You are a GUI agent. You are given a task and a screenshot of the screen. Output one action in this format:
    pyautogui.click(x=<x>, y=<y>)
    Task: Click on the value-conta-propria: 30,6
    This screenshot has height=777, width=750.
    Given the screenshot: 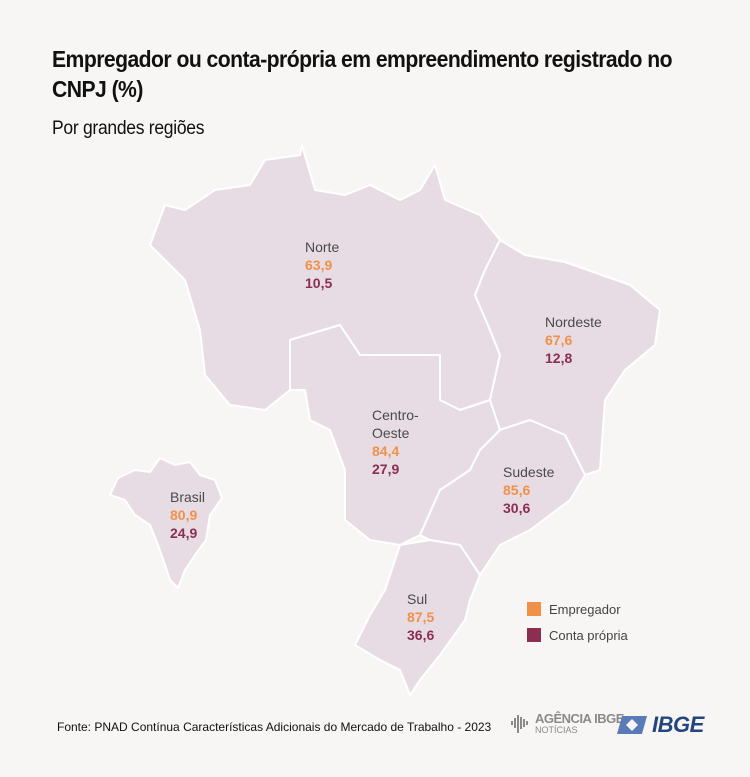 What is the action you would take?
    pyautogui.click(x=517, y=508)
    